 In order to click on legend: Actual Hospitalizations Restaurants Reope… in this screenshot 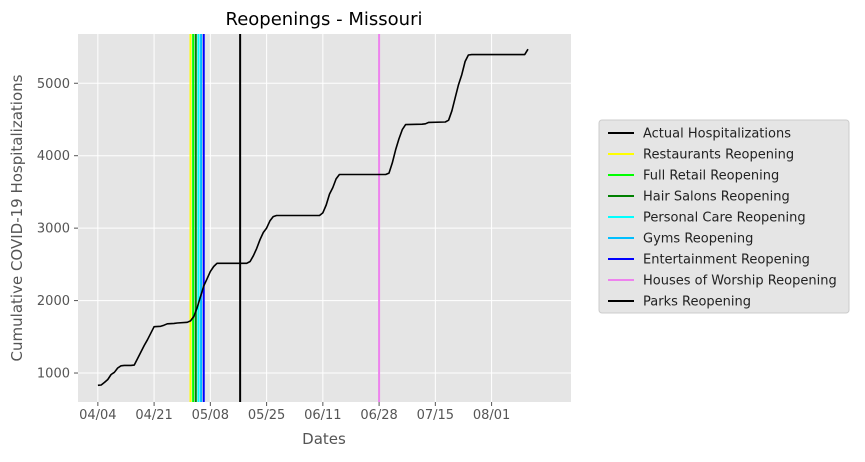, I will do `click(724, 216)`.